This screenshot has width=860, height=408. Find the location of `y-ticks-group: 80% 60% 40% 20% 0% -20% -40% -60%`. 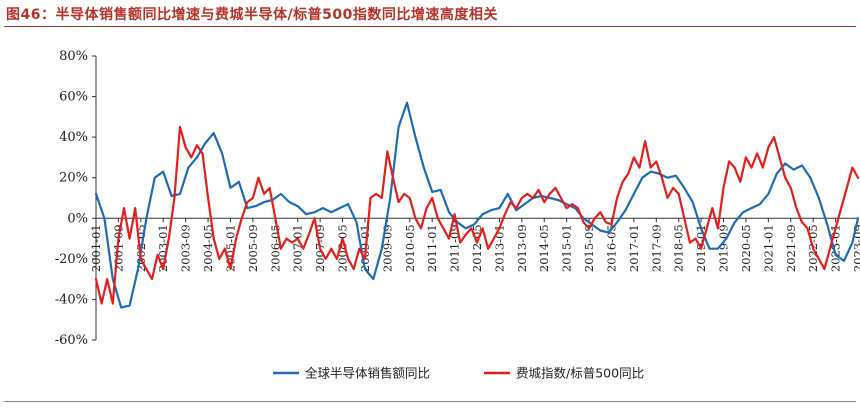

y-ticks-group: 80% 60% 40% 20% 0% -20% -40% -60% is located at coordinates (75, 198).